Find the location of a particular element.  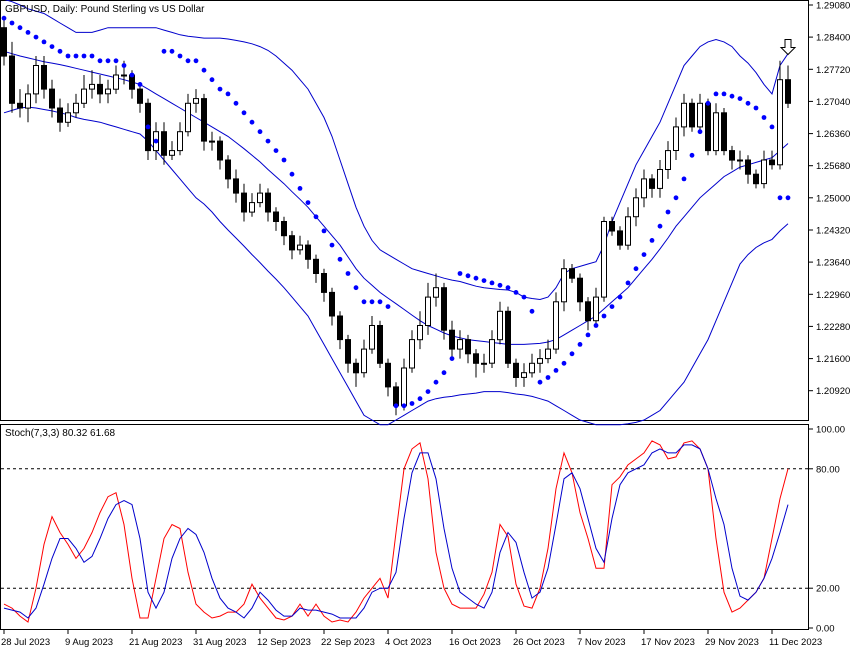

price-tick-label: 1.25000 is located at coordinates (833, 198).